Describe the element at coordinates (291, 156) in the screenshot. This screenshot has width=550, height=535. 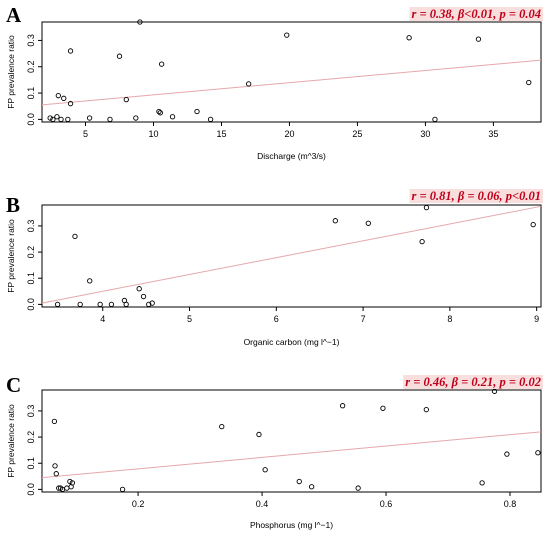
I see `x-axis-title: Discharge (m^3/s)` at that location.